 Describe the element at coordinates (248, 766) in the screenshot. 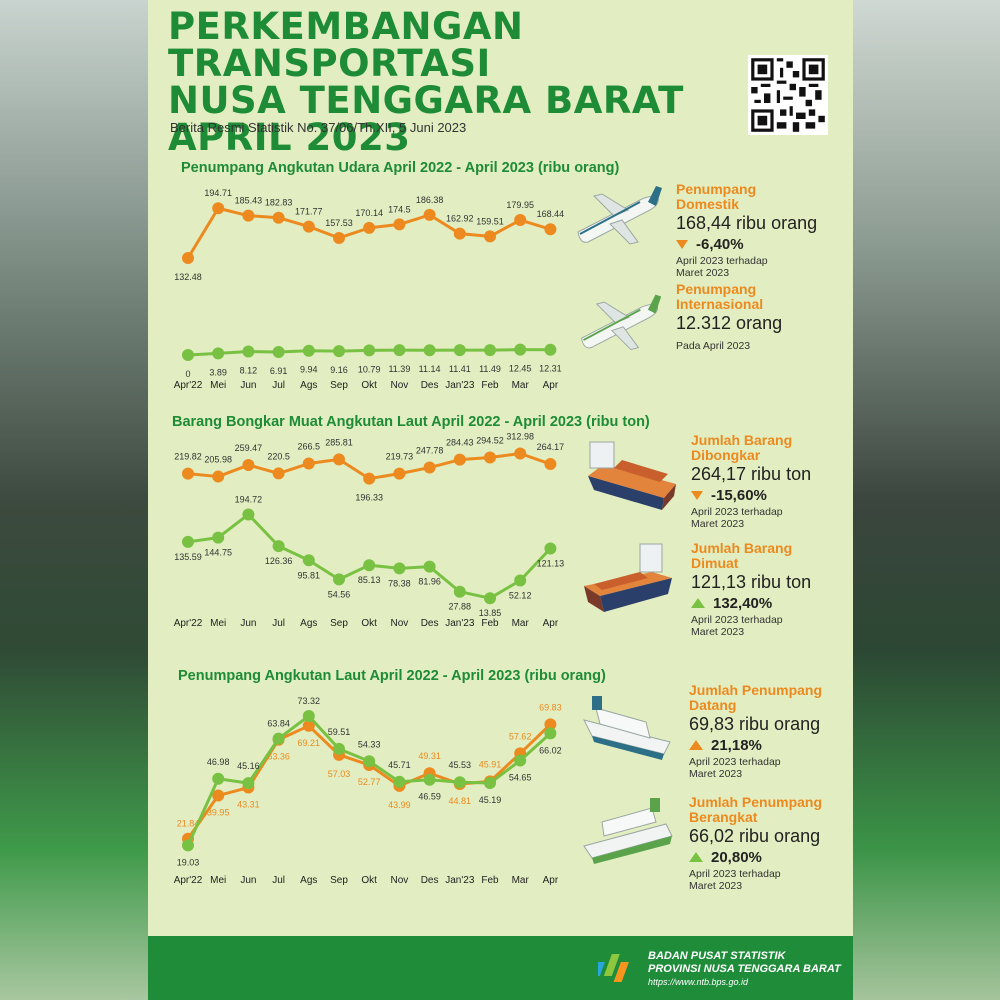

I see `data-label: 45.16` at that location.